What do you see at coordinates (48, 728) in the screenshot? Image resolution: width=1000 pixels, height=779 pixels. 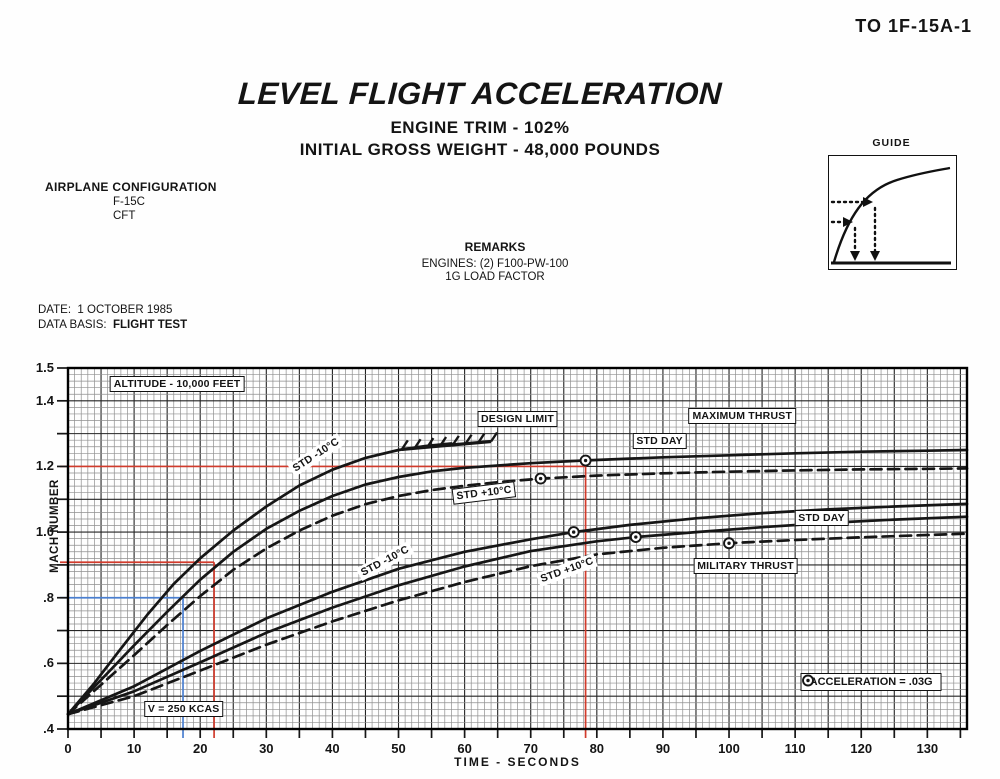 I see `y-tick-label: .4` at bounding box center [48, 728].